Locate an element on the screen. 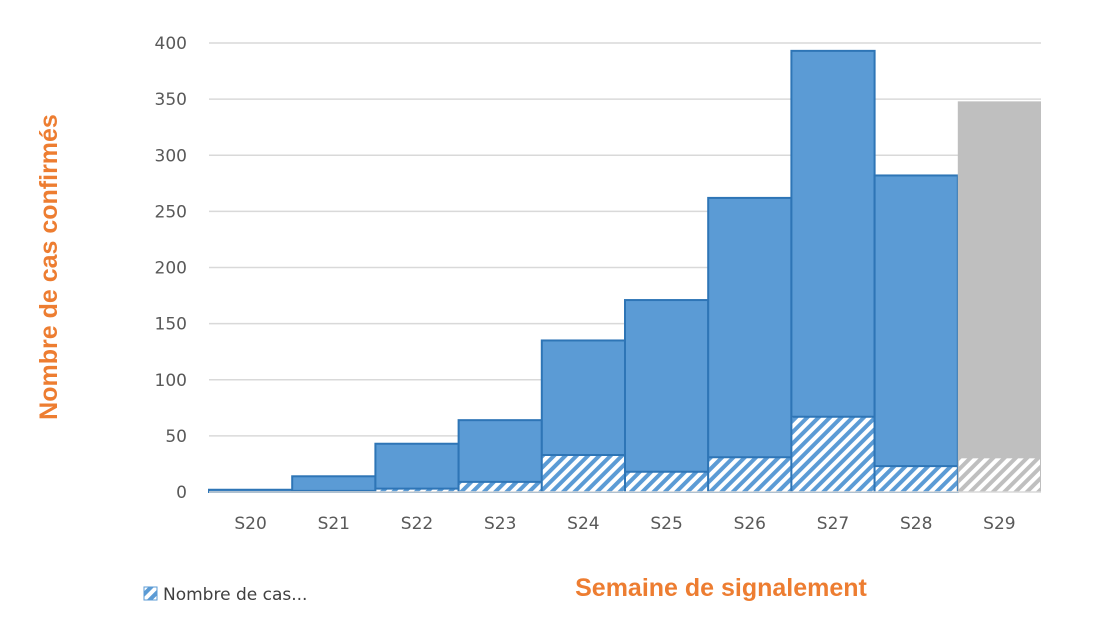 Image resolution: width=1098 pixels, height=636 pixels. bar-S22 is located at coordinates (417, 468).